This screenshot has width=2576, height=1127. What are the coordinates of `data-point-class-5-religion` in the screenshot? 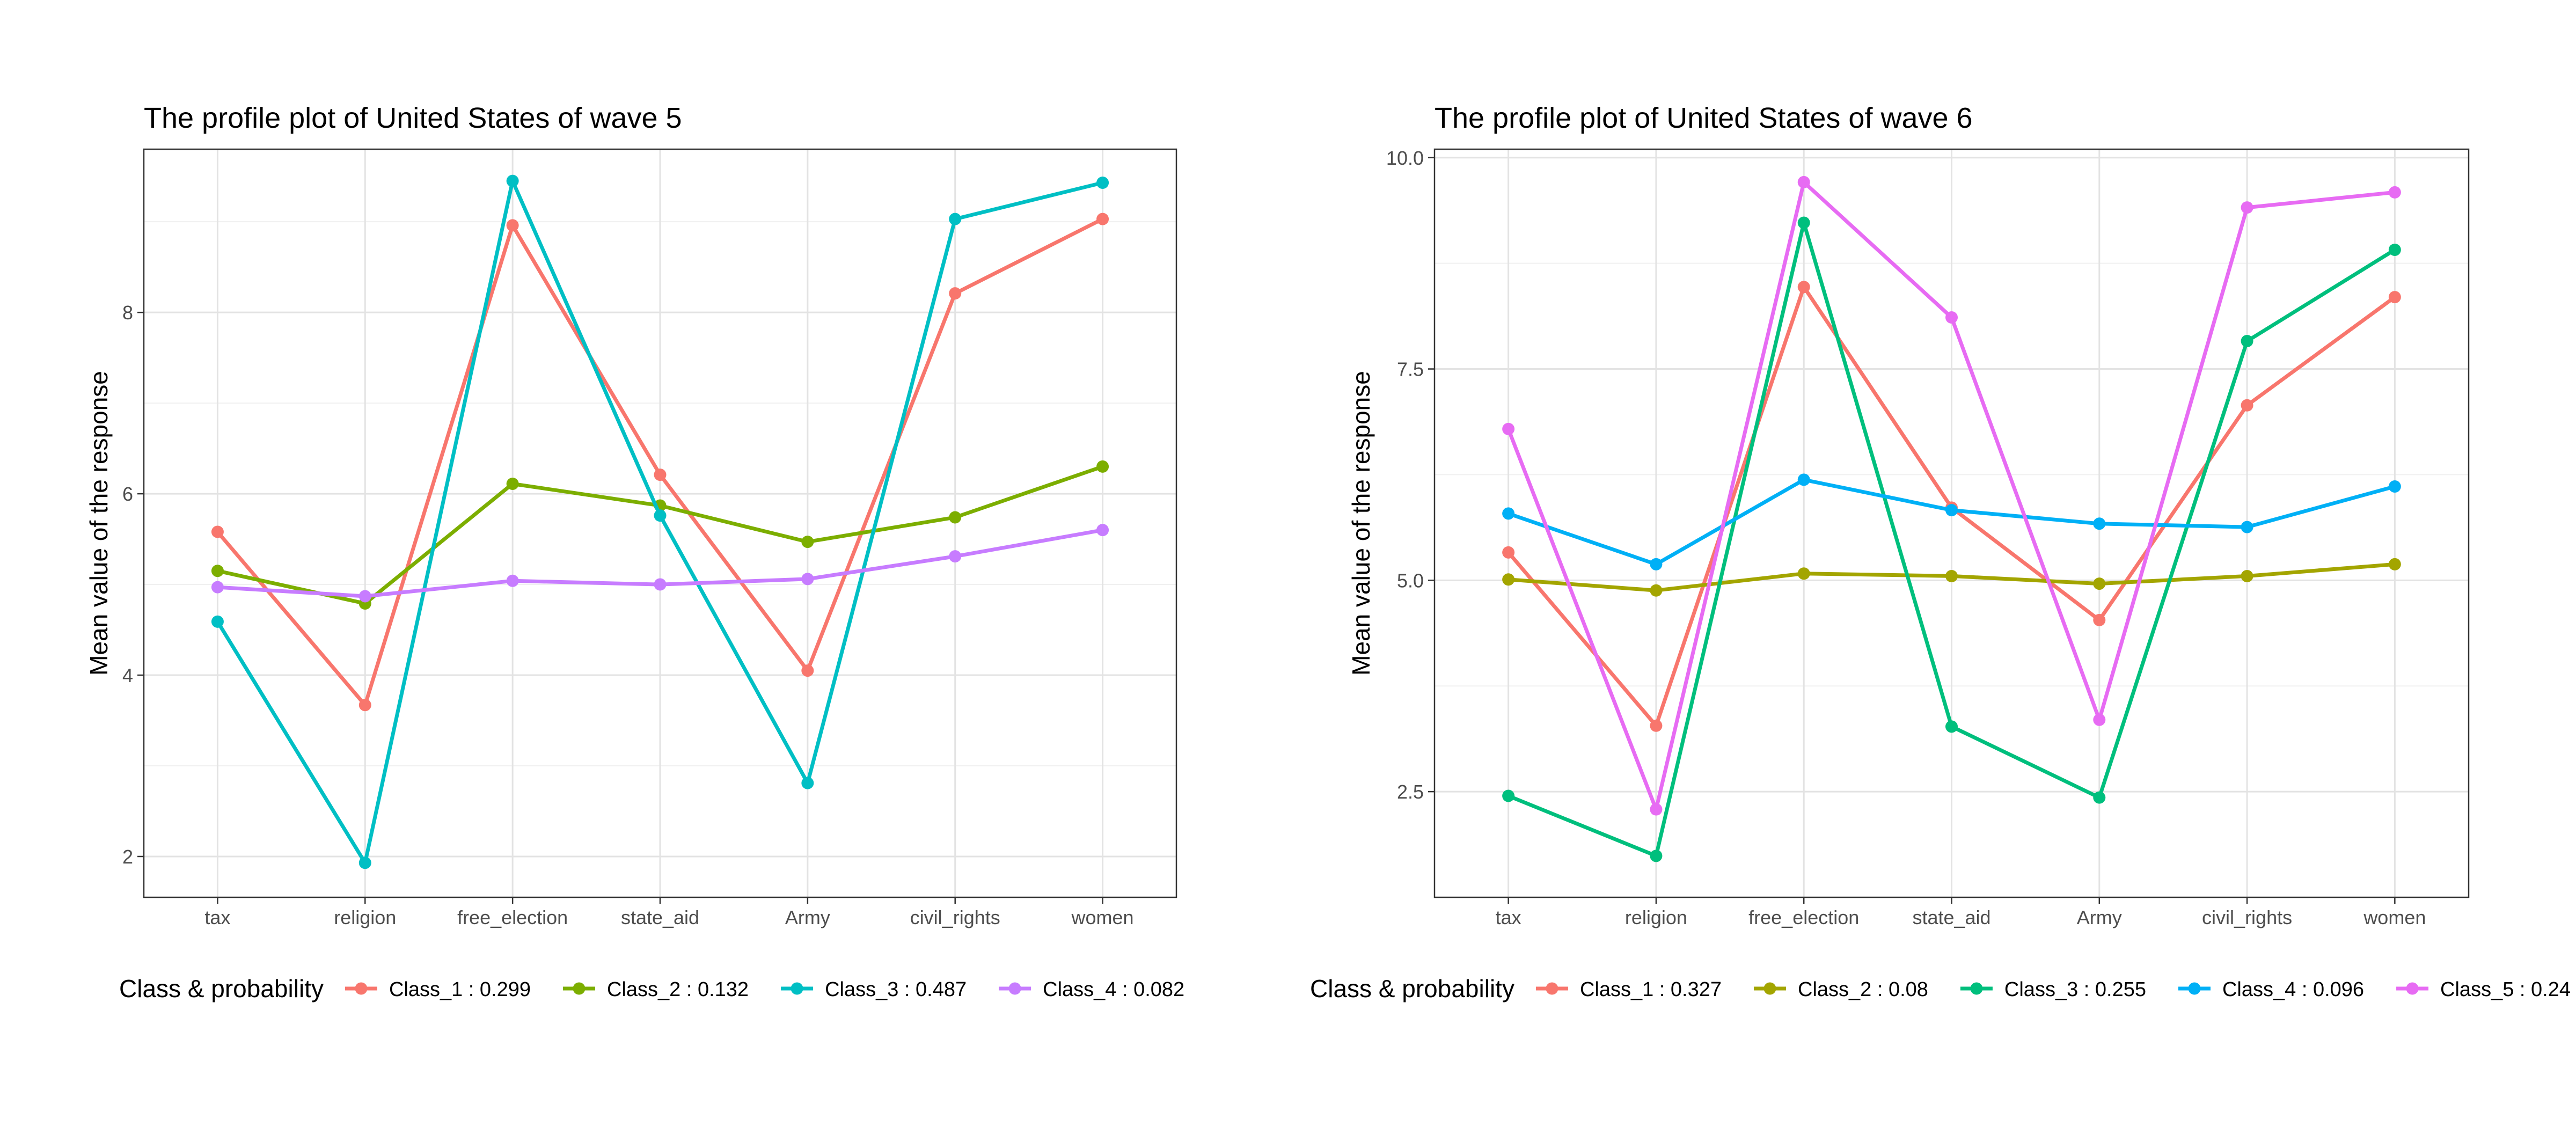 It's located at (1656, 809).